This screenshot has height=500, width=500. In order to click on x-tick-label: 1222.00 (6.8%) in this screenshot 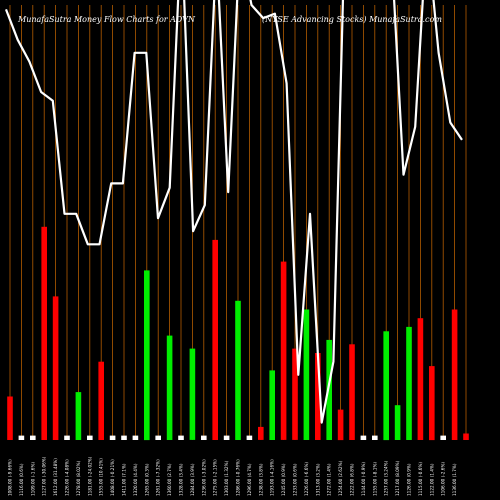, I will do `click(352, 479)`.